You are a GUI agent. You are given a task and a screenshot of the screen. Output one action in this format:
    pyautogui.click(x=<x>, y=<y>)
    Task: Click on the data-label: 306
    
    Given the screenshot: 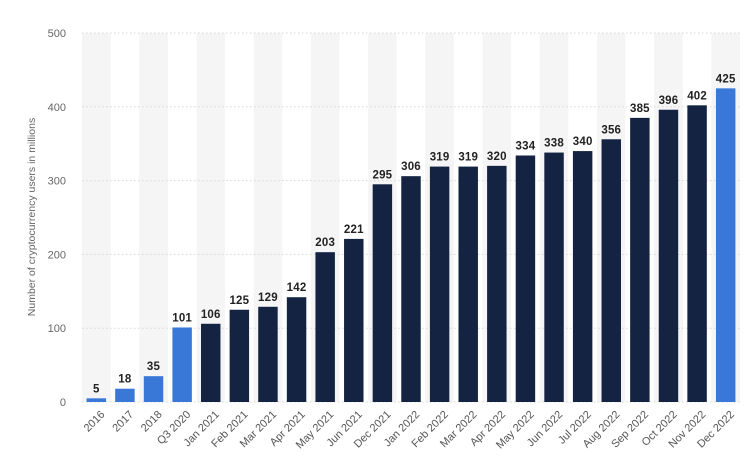 What is the action you would take?
    pyautogui.click(x=411, y=167)
    